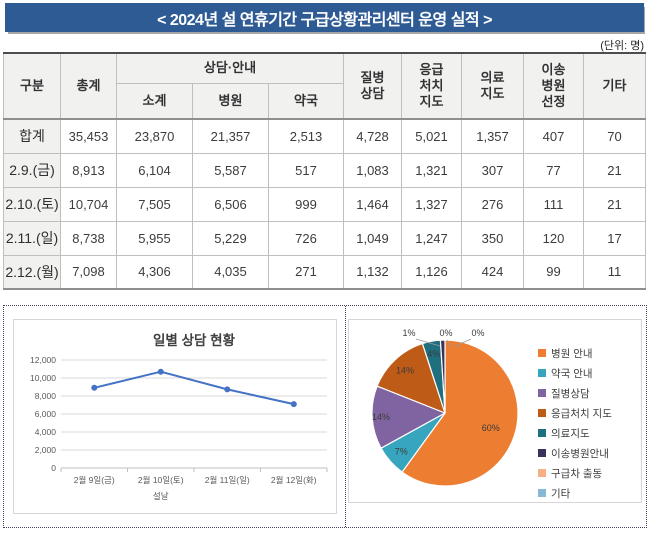 This screenshot has width=650, height=536. I want to click on row-label: 2.11.(일), so click(32, 238).